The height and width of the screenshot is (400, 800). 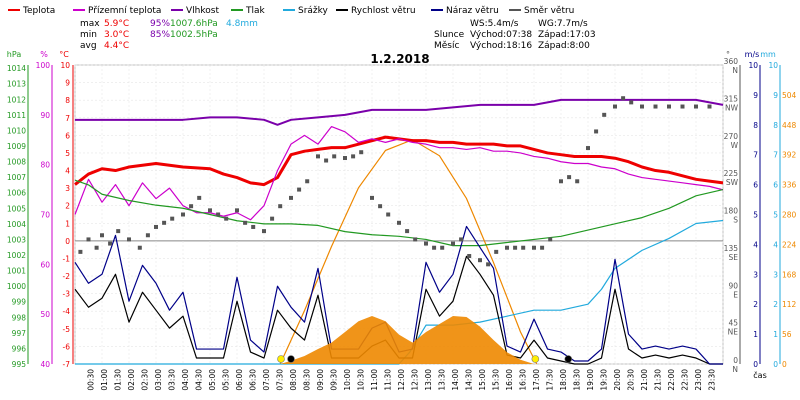 What do you see at coordinates (45, 314) in the screenshot?
I see `humidity-tick-label: 50` at bounding box center [45, 314].